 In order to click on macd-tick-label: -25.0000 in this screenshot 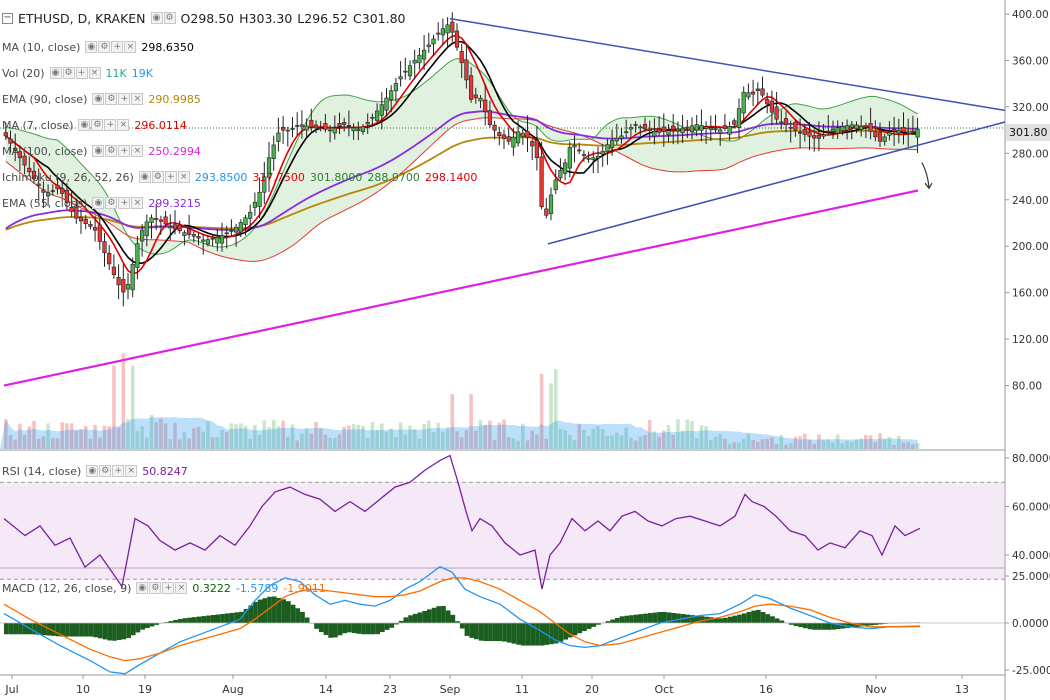, I will do `click(1031, 671)`.